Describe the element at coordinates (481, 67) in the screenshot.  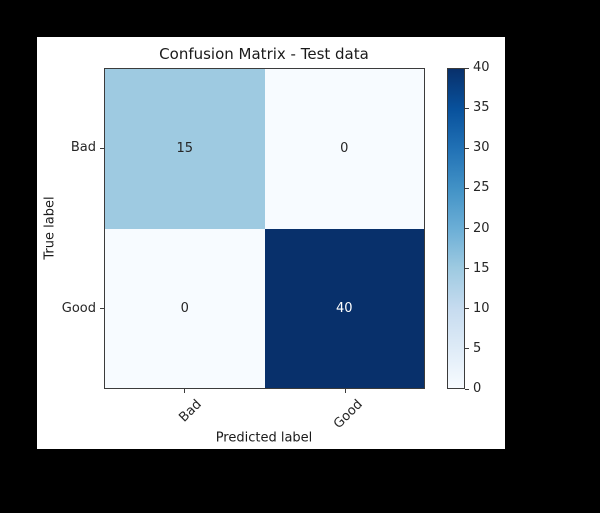
I see `colorbar-tick-label: 40` at that location.